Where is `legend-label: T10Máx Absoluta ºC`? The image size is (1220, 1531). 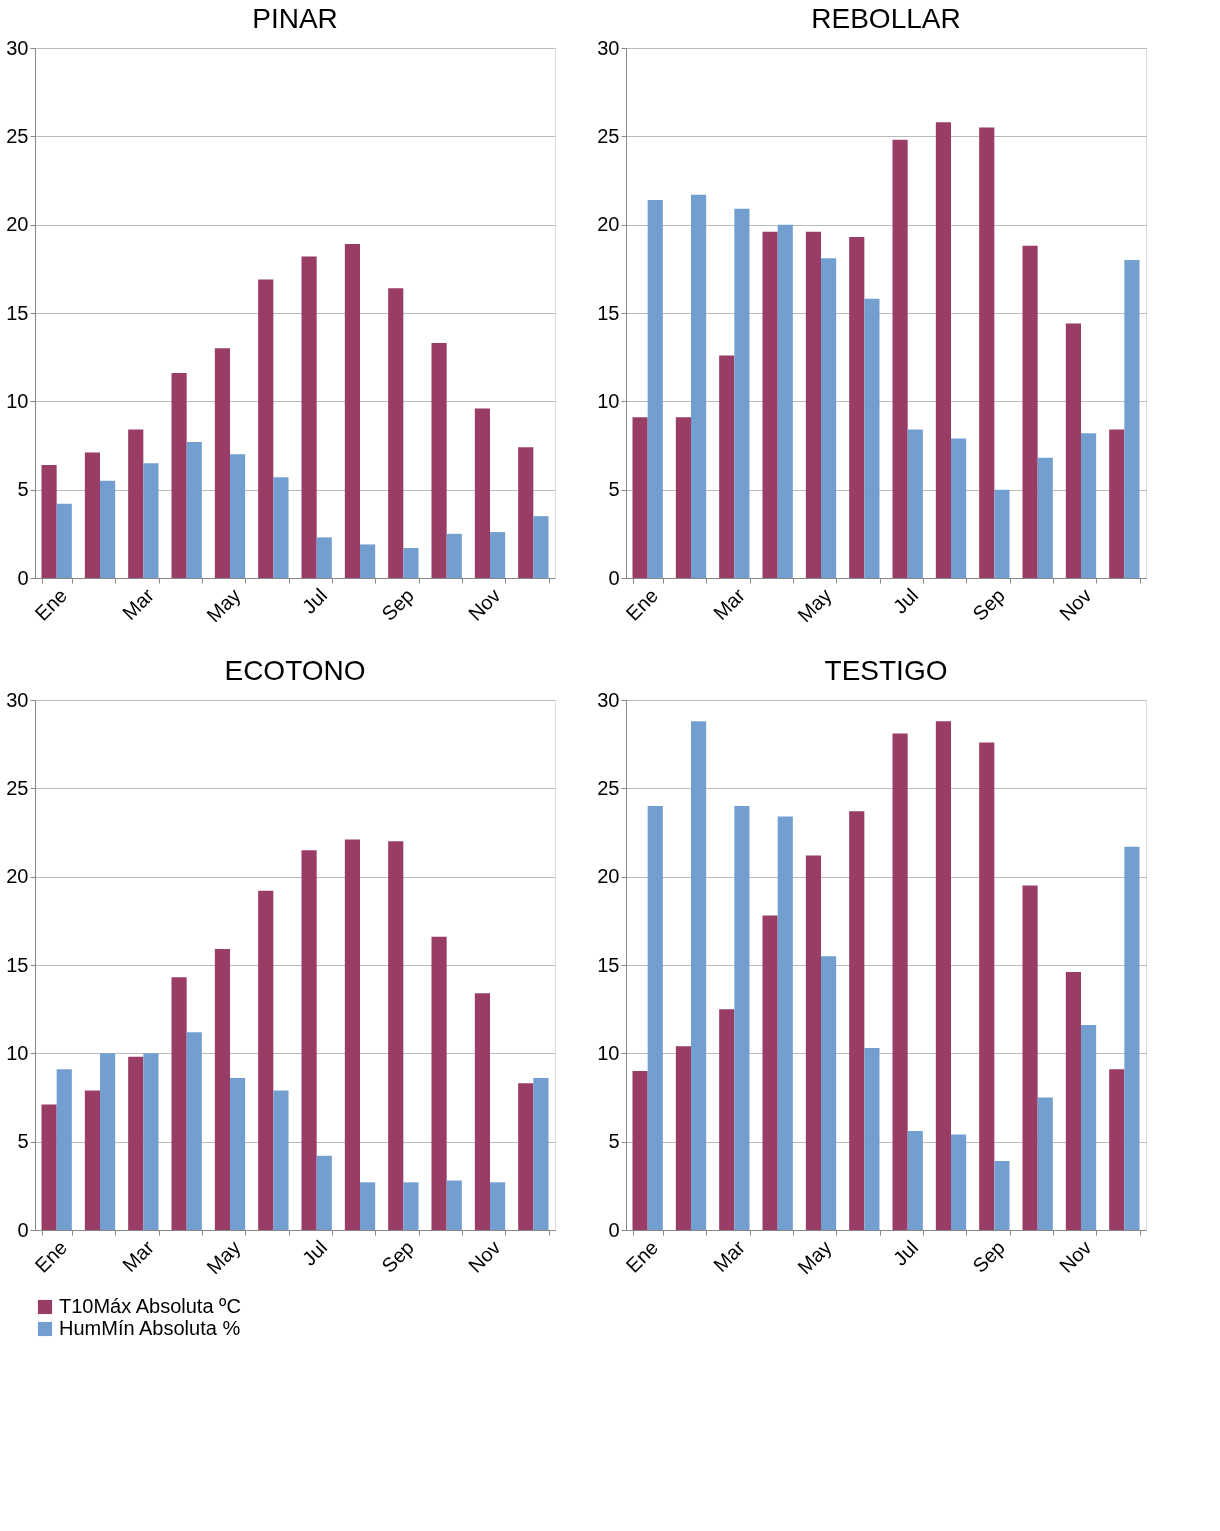 legend-label: T10Máx Absoluta ºC is located at coordinates (150, 1306).